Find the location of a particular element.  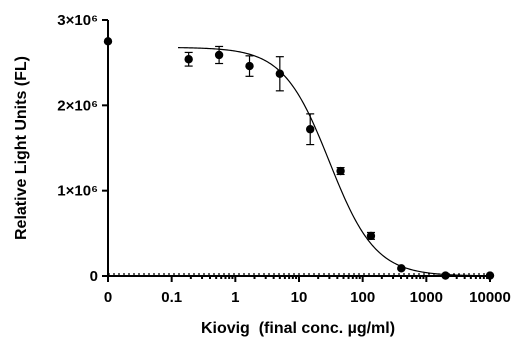

x-ticks: 0 0.1 1 10 100 1000 10000 is located at coordinates (307, 291).